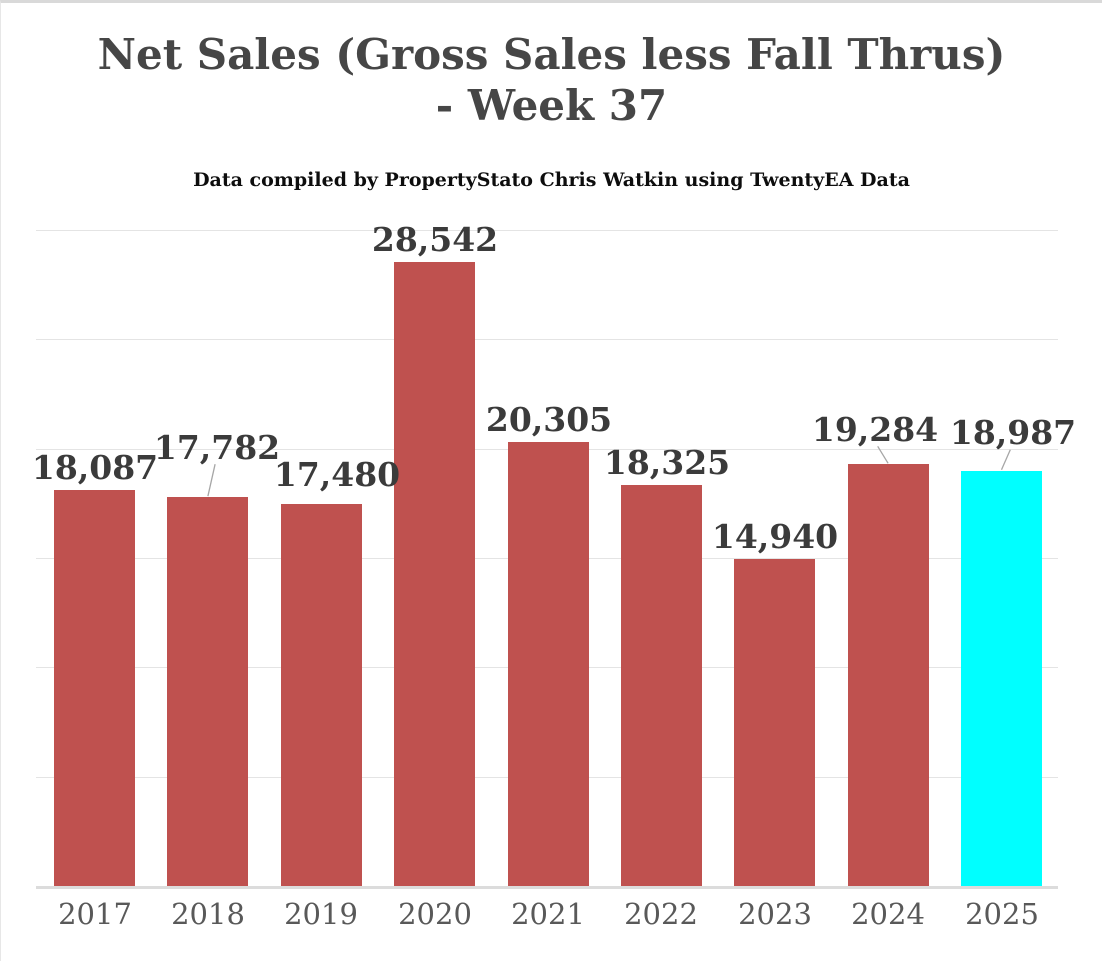  I want to click on x-axis-label-2023: 2023, so click(775, 914).